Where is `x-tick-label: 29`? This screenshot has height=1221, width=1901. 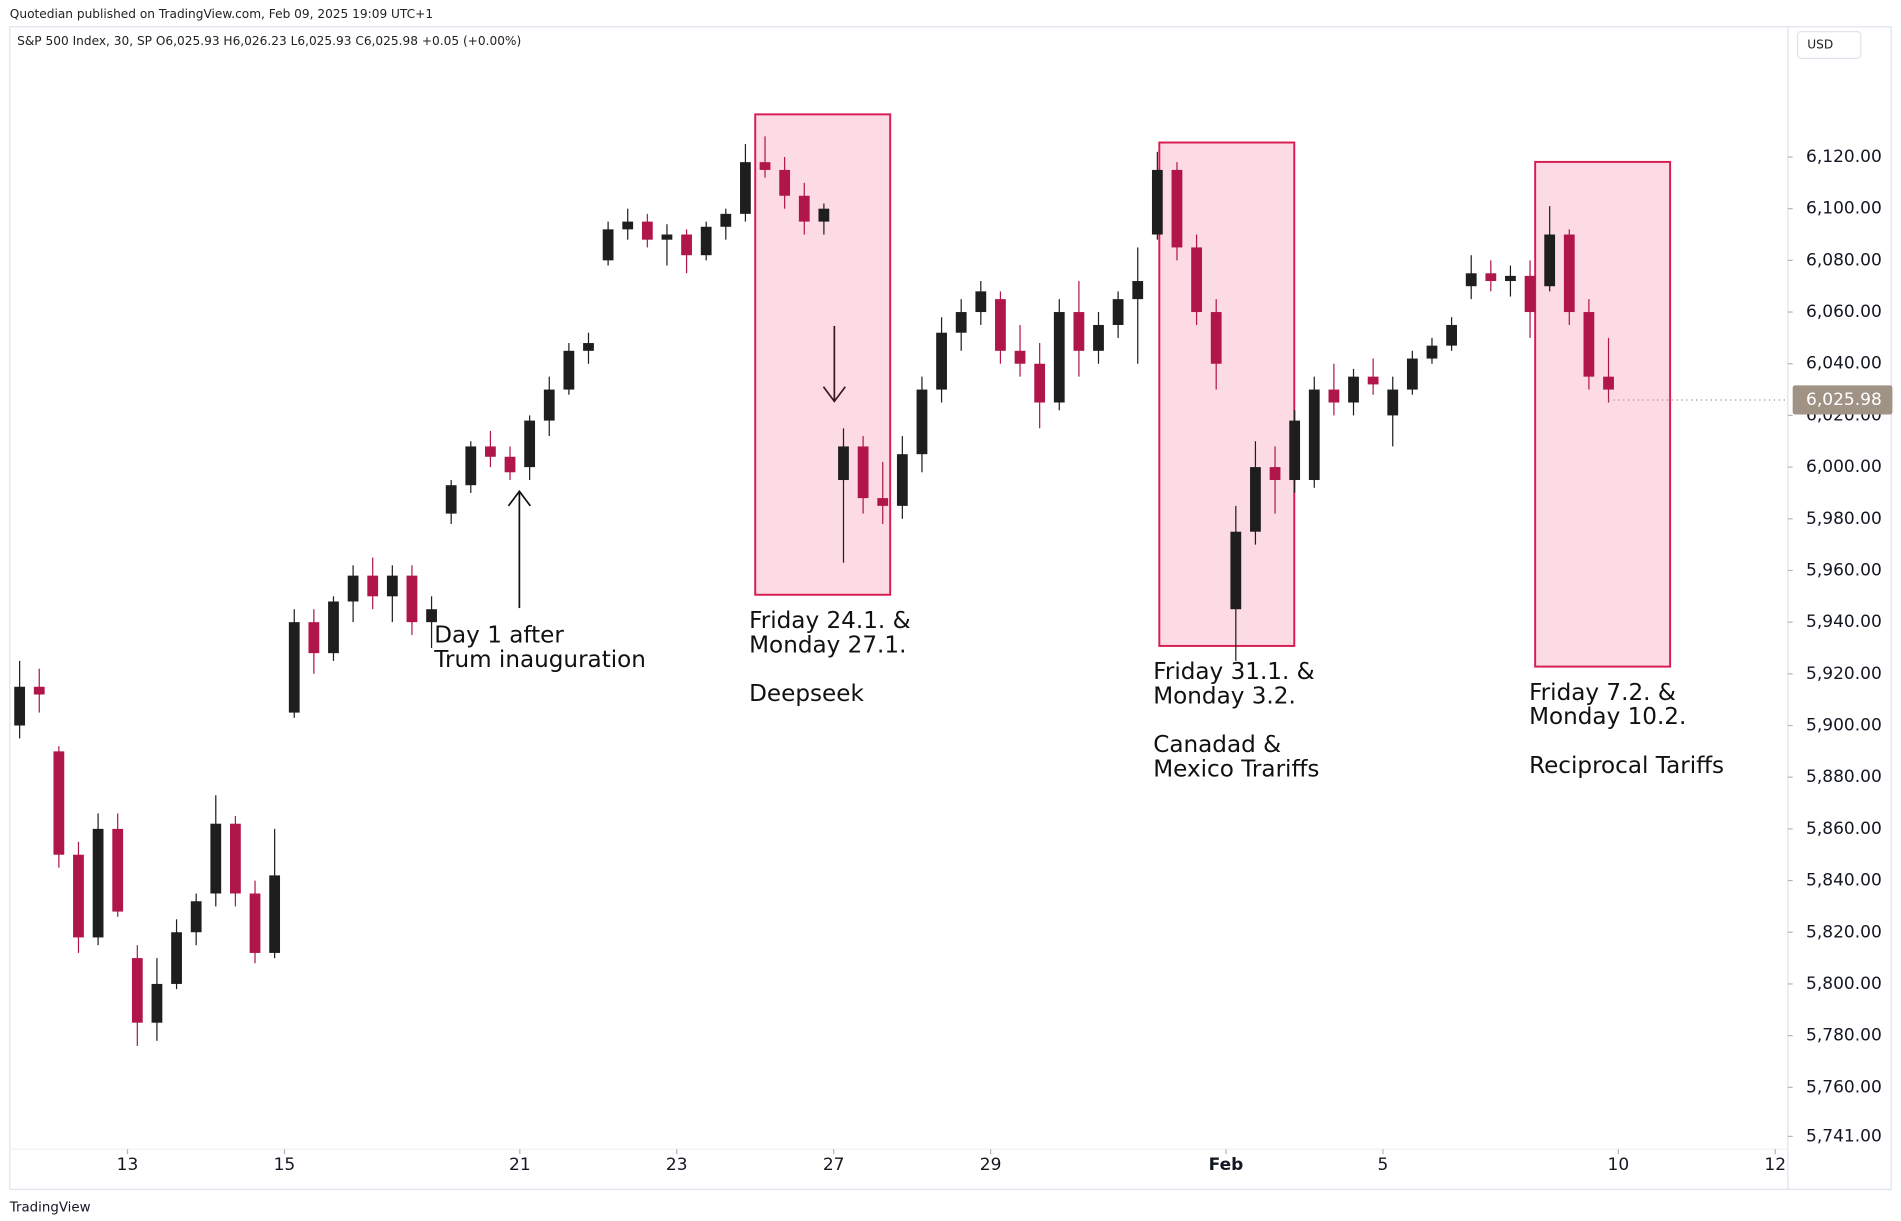
x-tick-label: 29 is located at coordinates (991, 1165).